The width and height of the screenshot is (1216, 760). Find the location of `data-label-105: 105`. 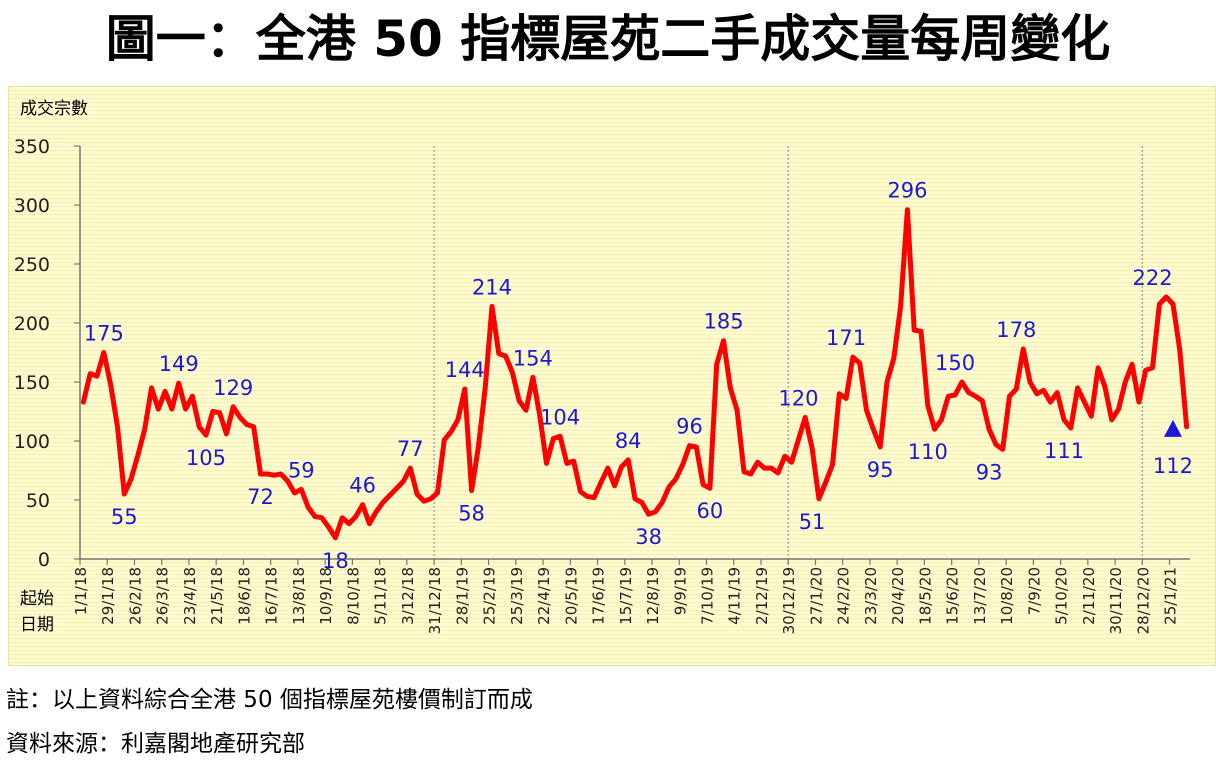

data-label-105: 105 is located at coordinates (206, 458).